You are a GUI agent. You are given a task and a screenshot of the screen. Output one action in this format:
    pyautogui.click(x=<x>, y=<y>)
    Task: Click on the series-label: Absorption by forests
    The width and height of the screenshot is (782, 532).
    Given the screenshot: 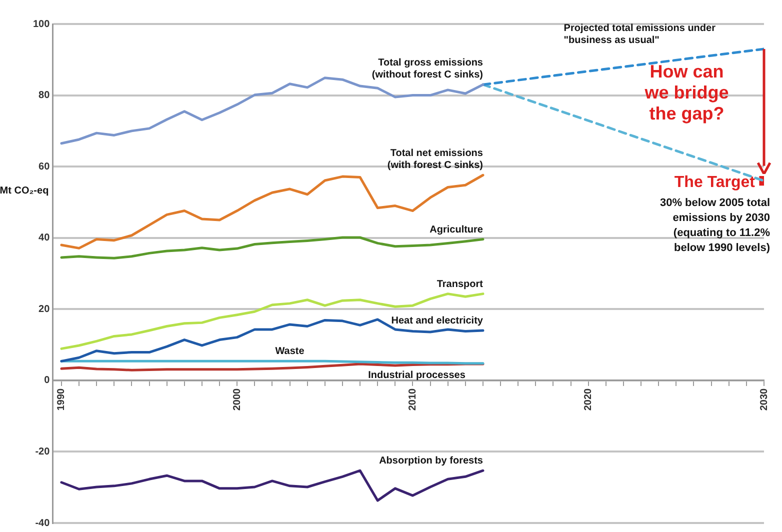 What is the action you would take?
    pyautogui.click(x=431, y=461)
    